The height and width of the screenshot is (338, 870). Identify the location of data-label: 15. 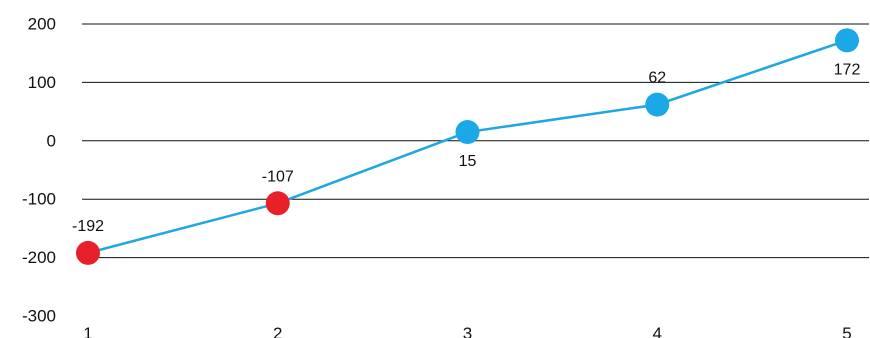
(468, 161).